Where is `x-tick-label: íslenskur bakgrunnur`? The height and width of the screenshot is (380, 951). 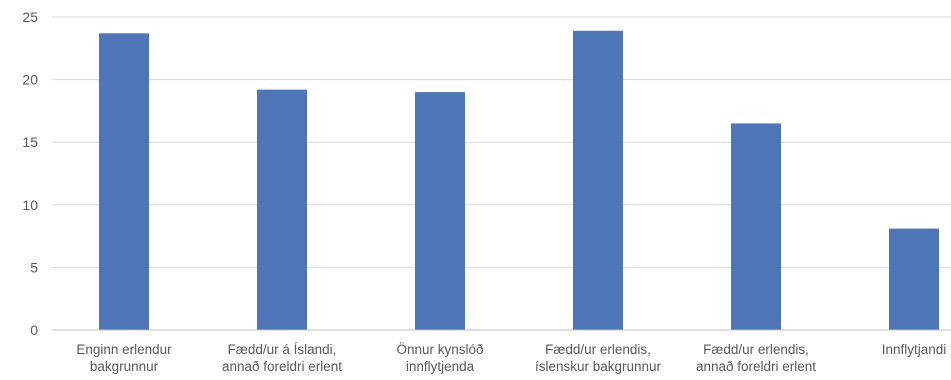 x-tick-label: íslenskur bakgrunnur is located at coordinates (598, 366).